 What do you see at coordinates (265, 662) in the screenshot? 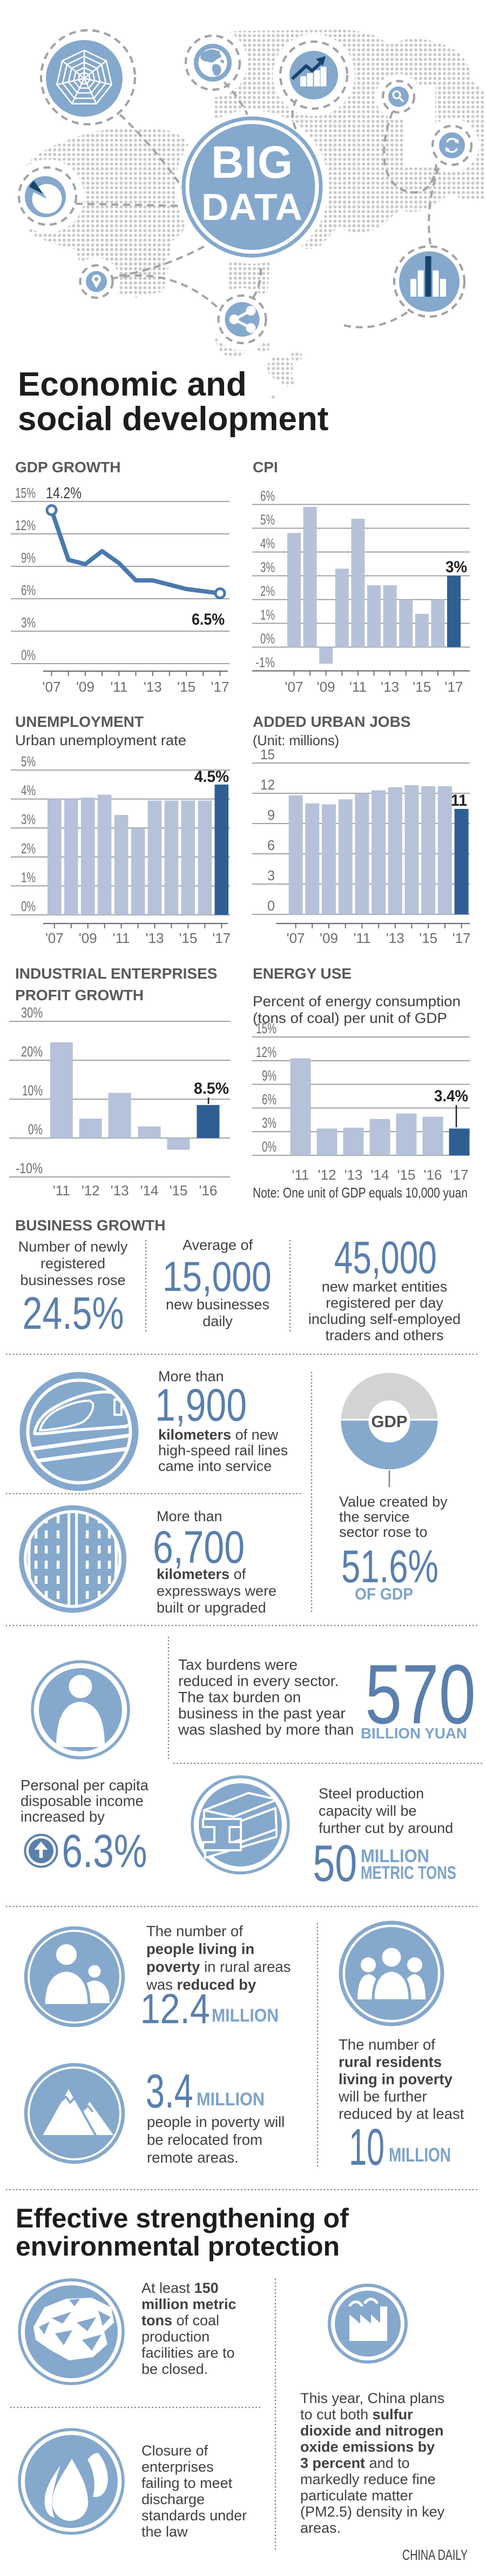
I see `svg-text: -1%` at bounding box center [265, 662].